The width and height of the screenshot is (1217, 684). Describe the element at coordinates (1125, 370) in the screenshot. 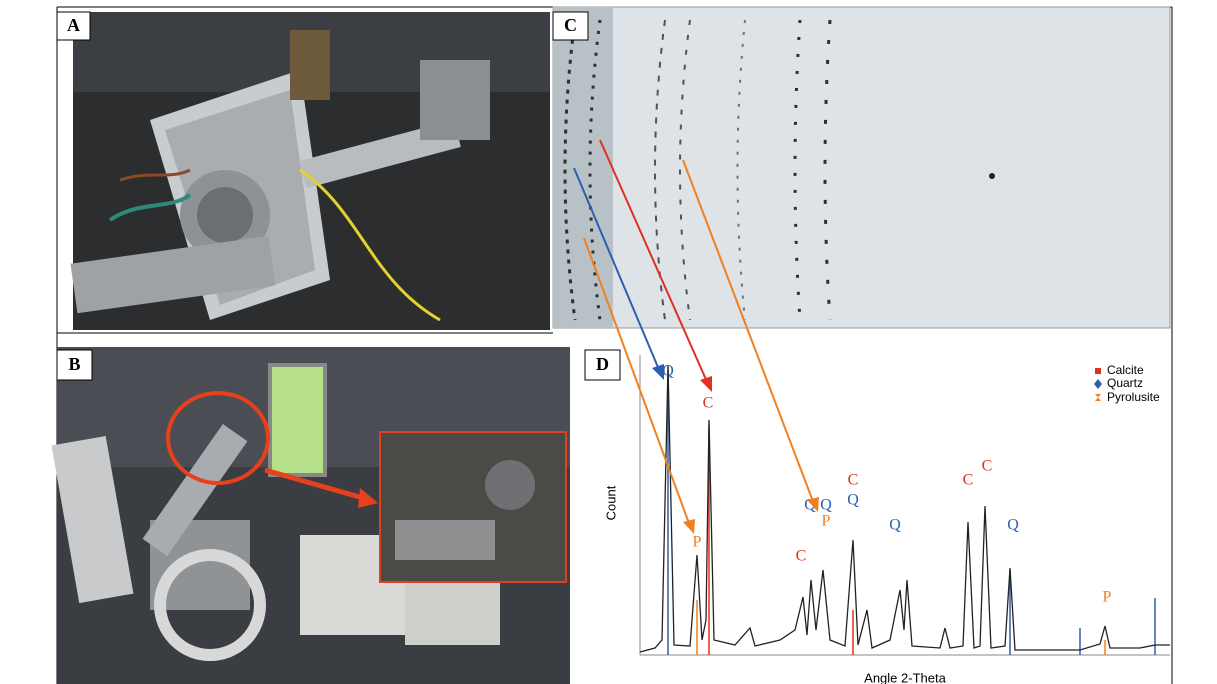

I see `legend-label: Calcite` at that location.